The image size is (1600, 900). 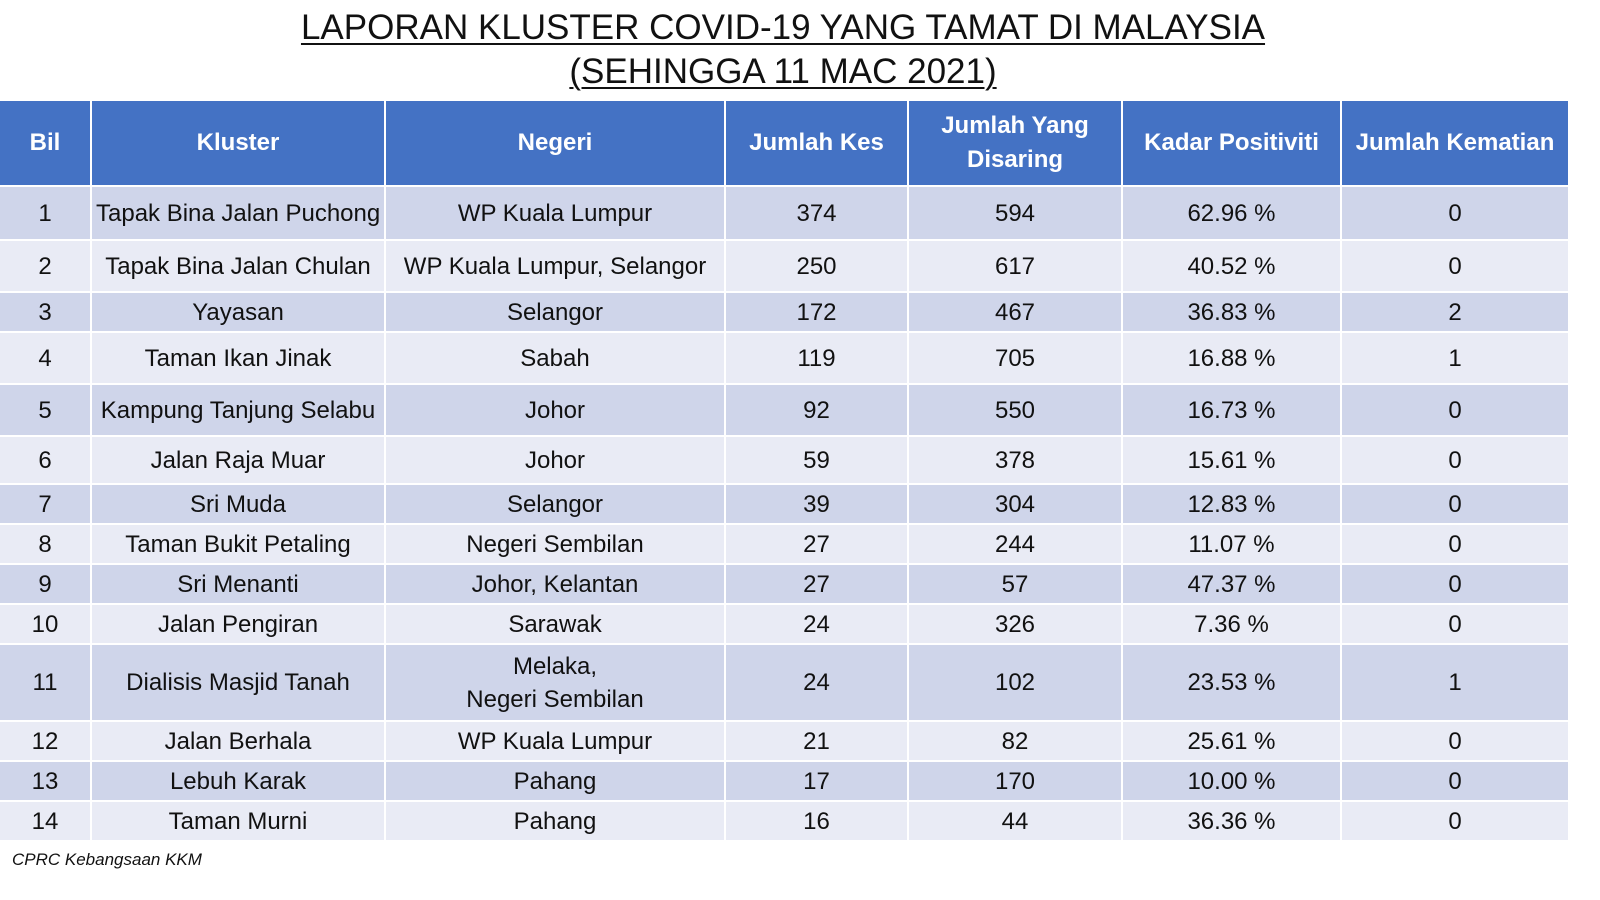 What do you see at coordinates (238, 584) in the screenshot?
I see `cell-kluster: Sri Menanti` at bounding box center [238, 584].